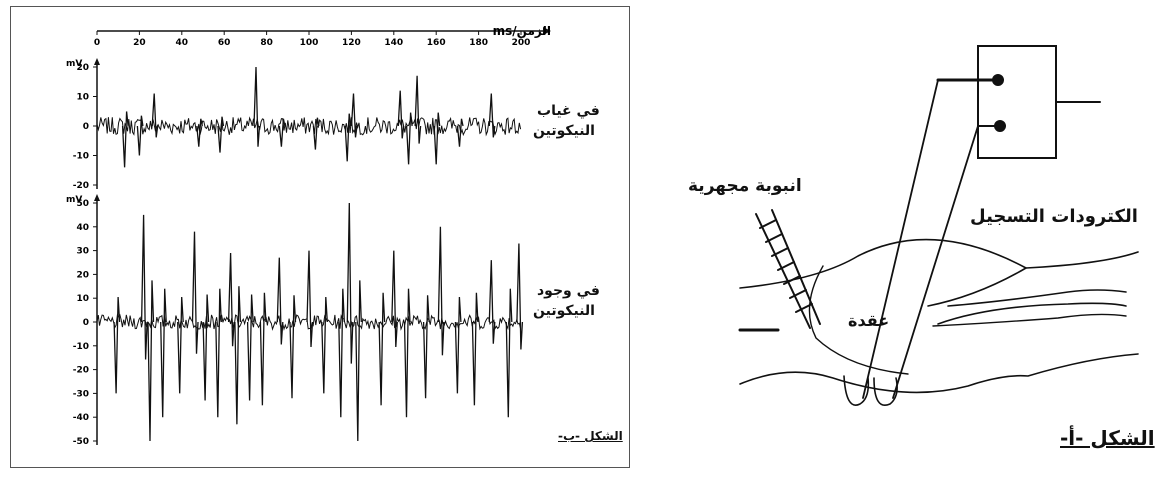  What do you see at coordinates (97, 61) in the screenshot?
I see `upper-y-axis-arrow` at bounding box center [97, 61].